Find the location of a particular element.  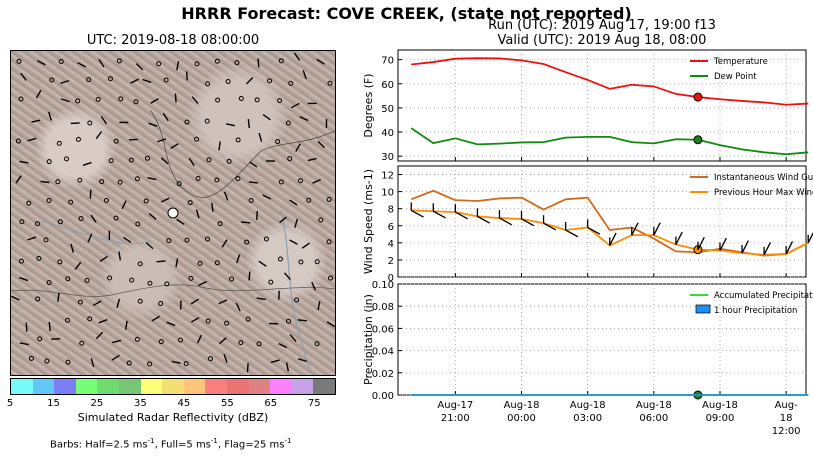

y-tick-label: 0.00 is located at coordinates (383, 396).